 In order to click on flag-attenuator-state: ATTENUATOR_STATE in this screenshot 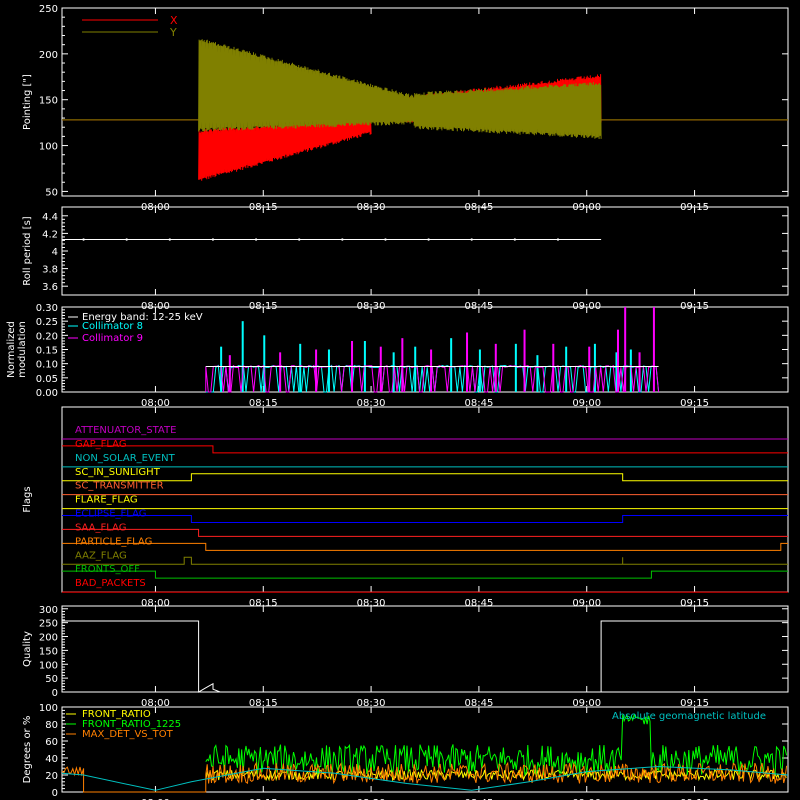, I will do `click(425, 432)`.